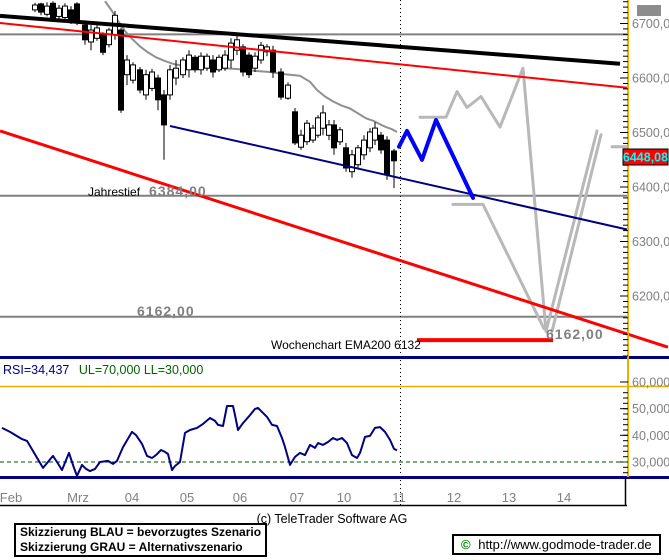 This screenshot has width=669, height=560. I want to click on rsi-limits-text: UL=70,000 LL=30,000, so click(141, 370).